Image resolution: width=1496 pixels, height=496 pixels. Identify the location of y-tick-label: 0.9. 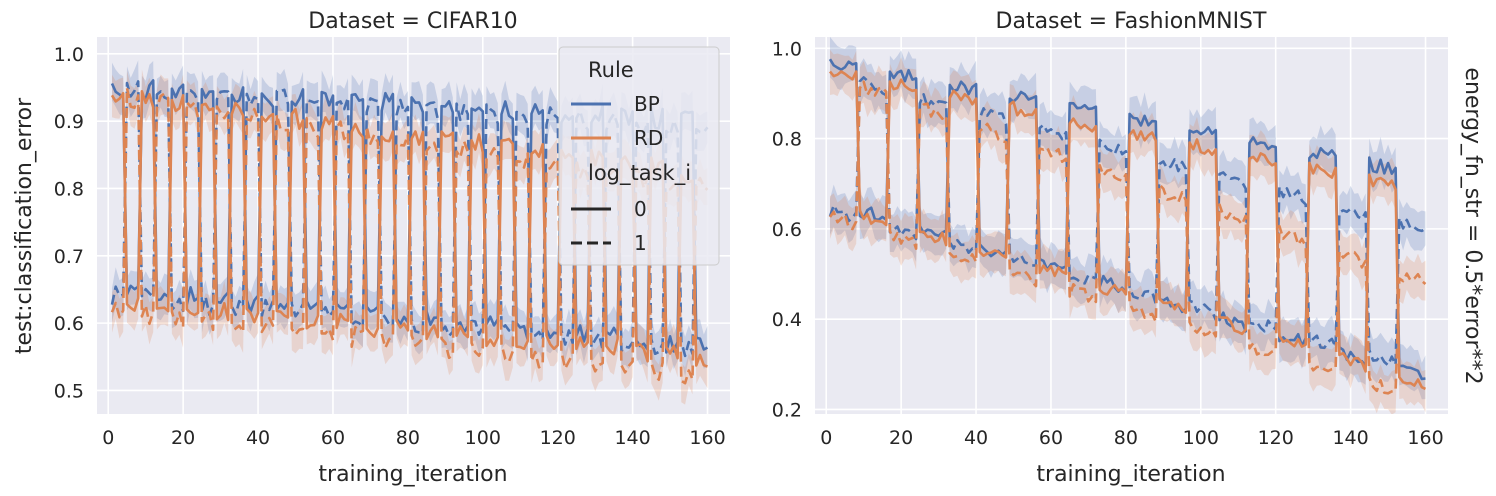
(69, 122).